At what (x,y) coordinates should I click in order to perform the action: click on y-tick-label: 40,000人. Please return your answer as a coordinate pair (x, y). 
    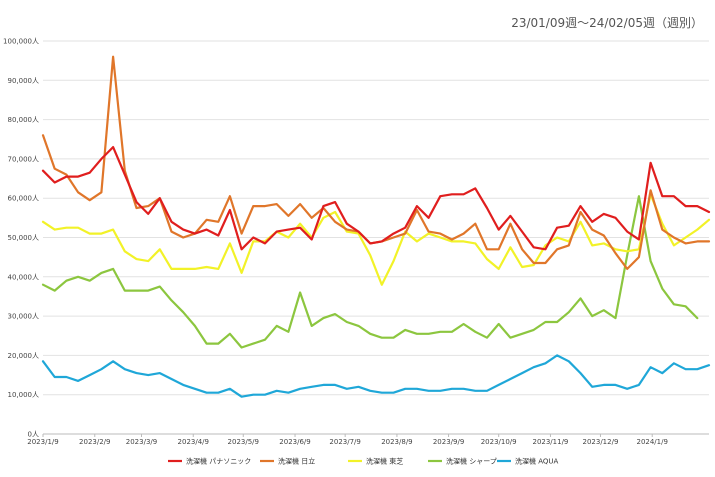
    Looking at the image, I should click on (24, 277).